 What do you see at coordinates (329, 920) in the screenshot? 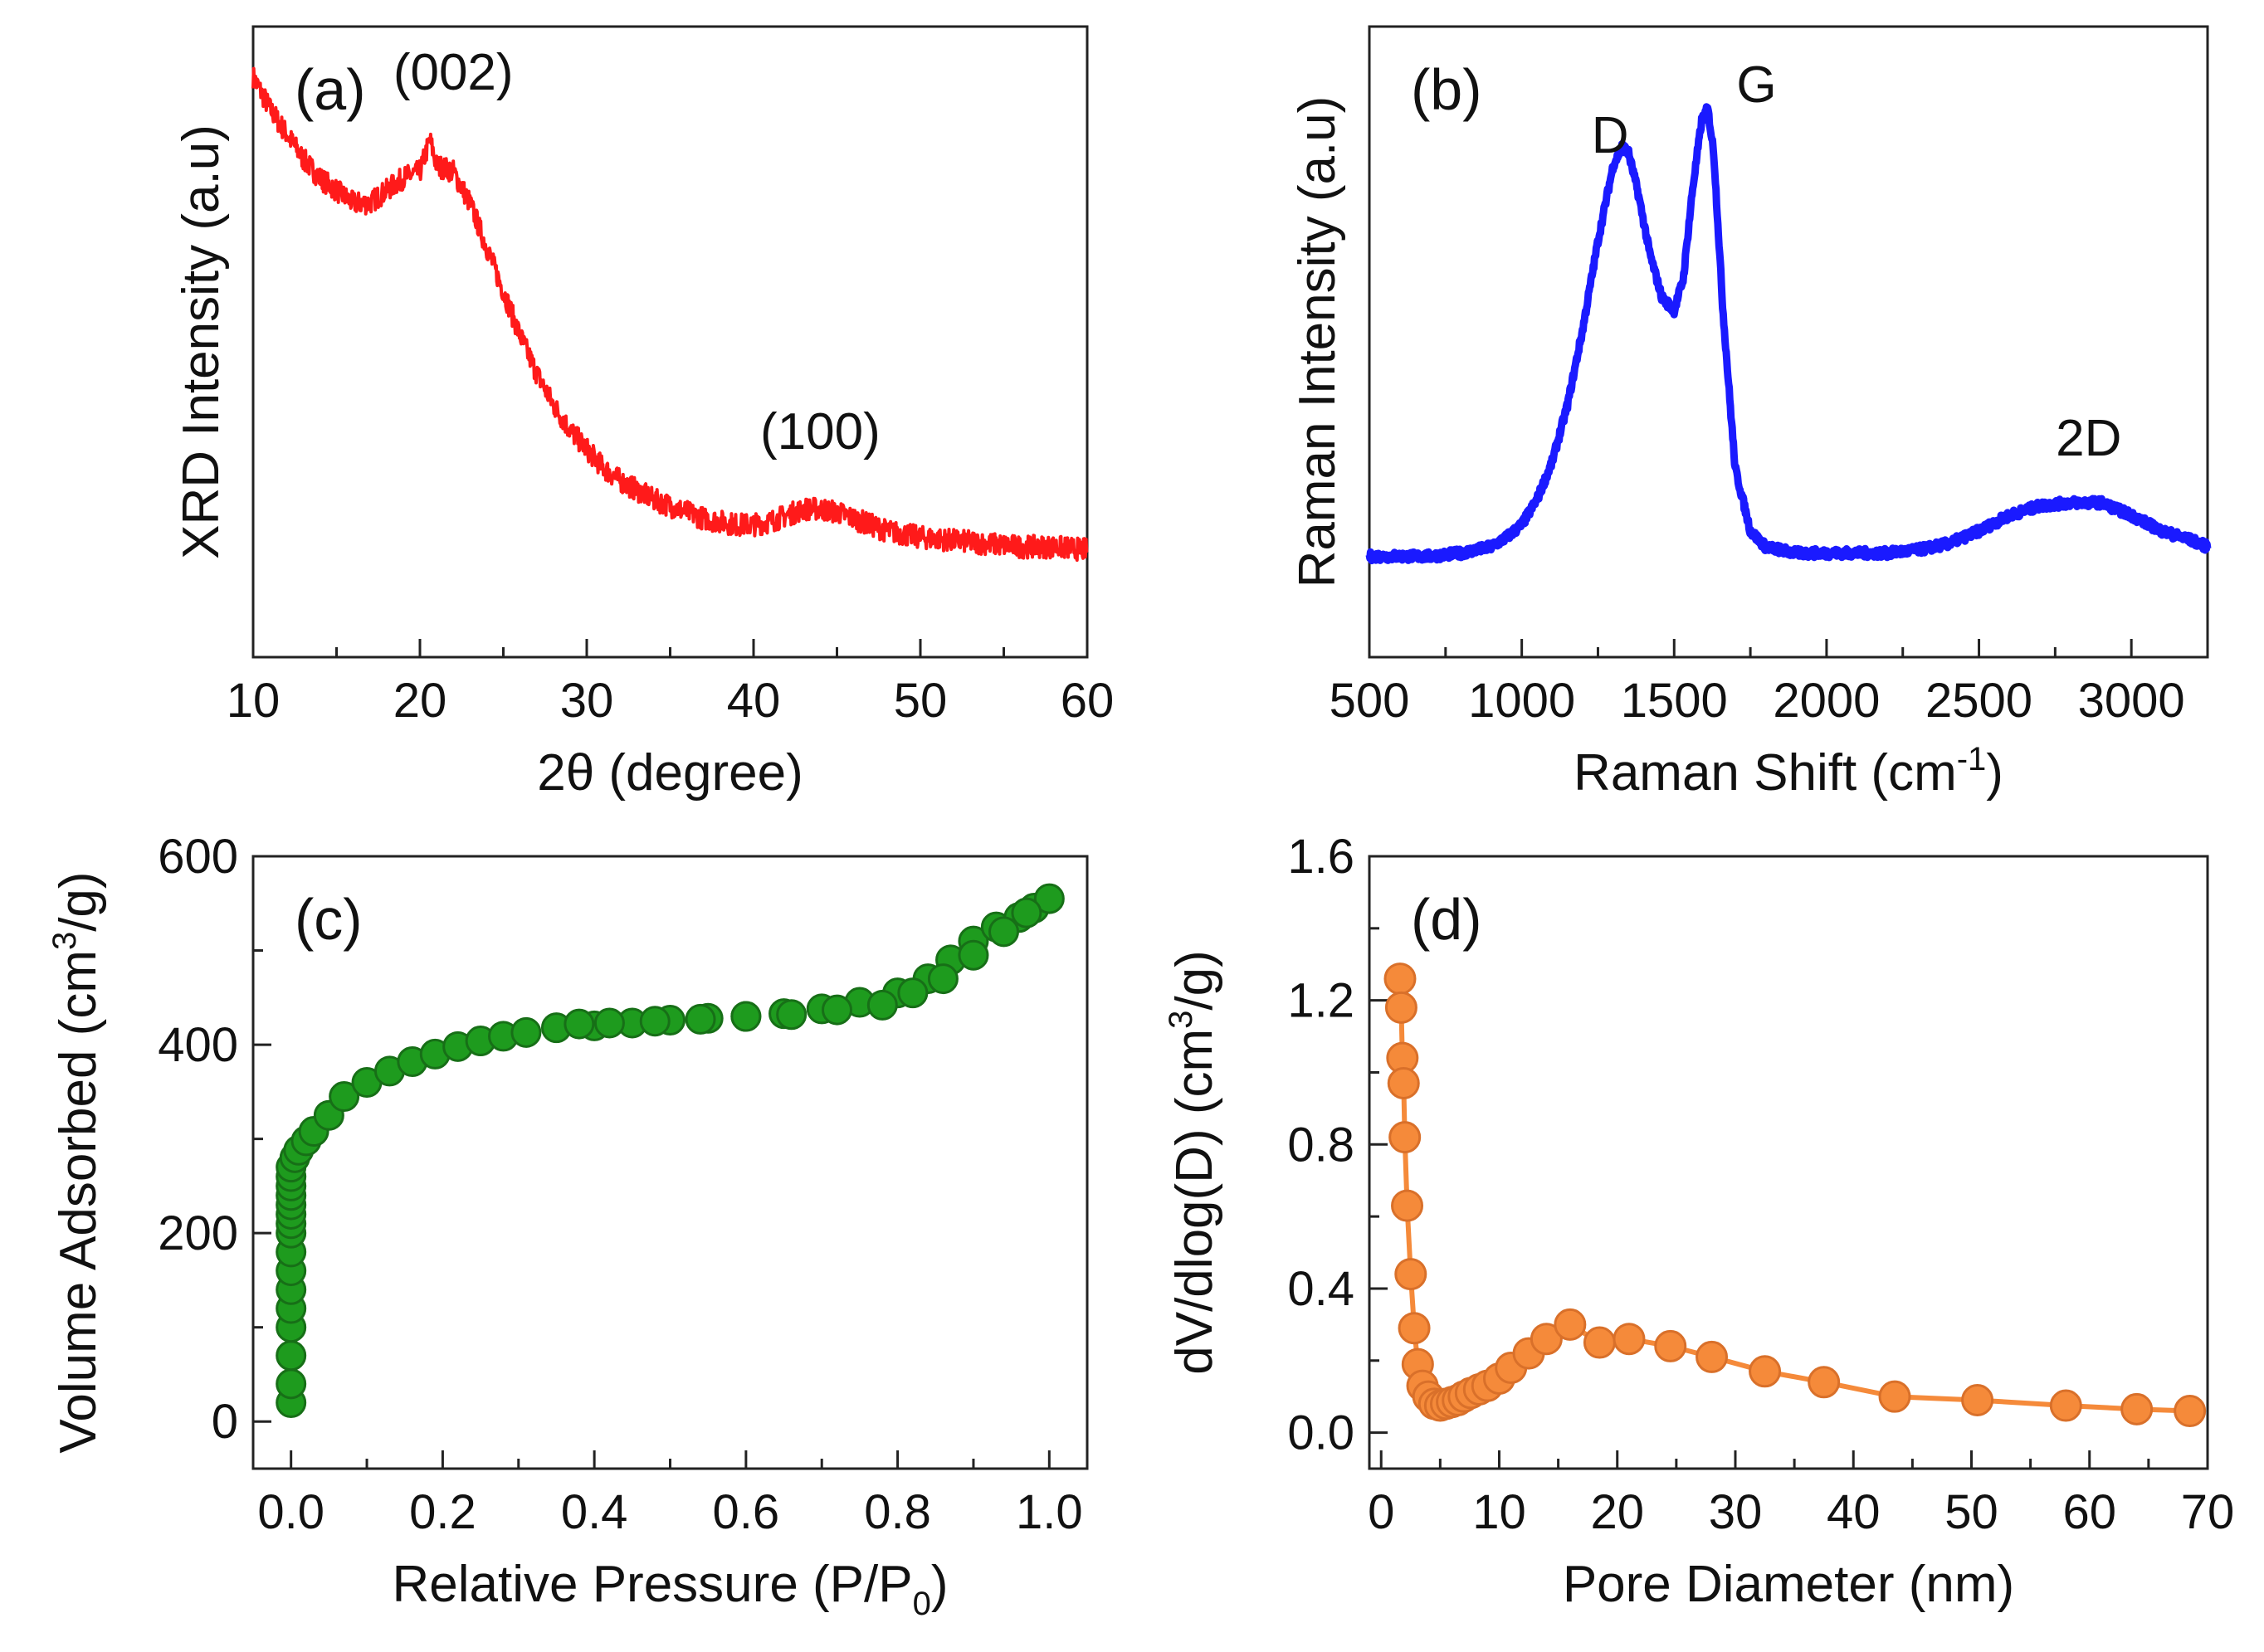
I see `panel-label: (c)` at bounding box center [329, 920].